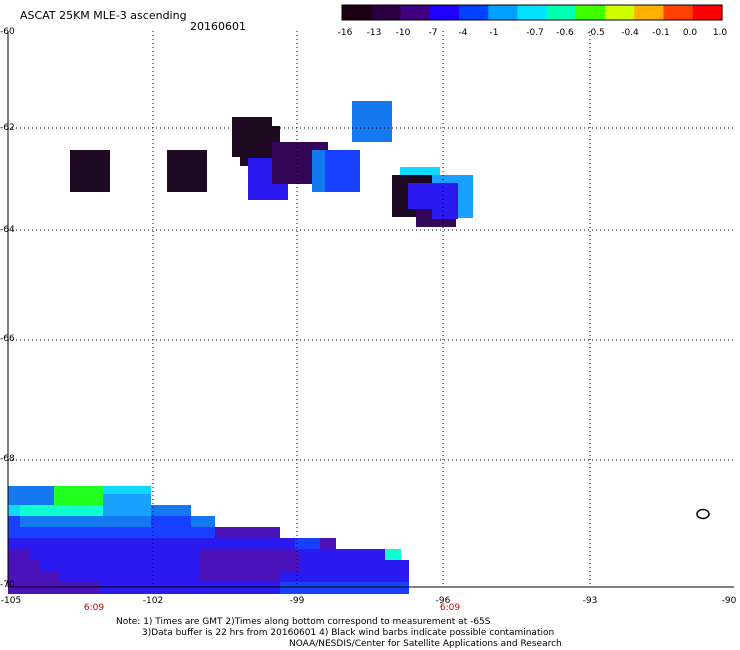 The height and width of the screenshot is (650, 740). Describe the element at coordinates (596, 33) in the screenshot. I see `colorbar-tick: -0.5` at that location.